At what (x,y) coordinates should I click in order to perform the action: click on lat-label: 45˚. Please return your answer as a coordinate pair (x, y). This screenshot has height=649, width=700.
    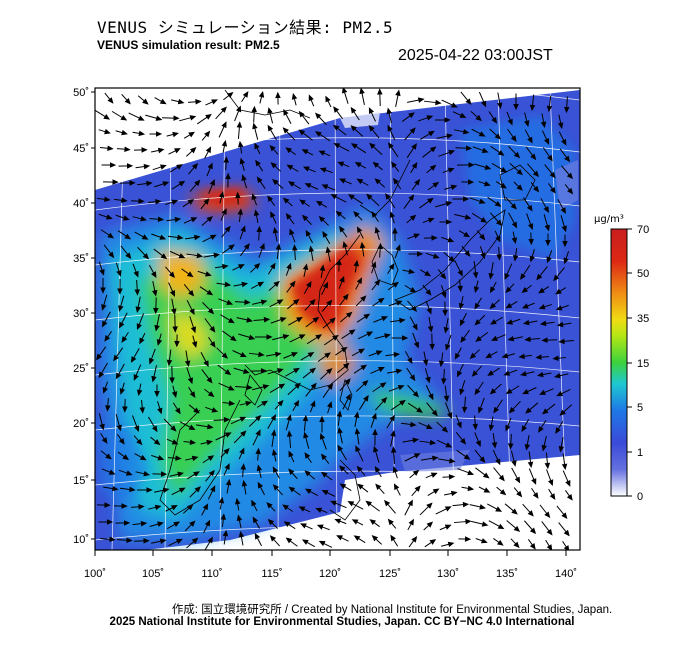
    Looking at the image, I should click on (81, 149).